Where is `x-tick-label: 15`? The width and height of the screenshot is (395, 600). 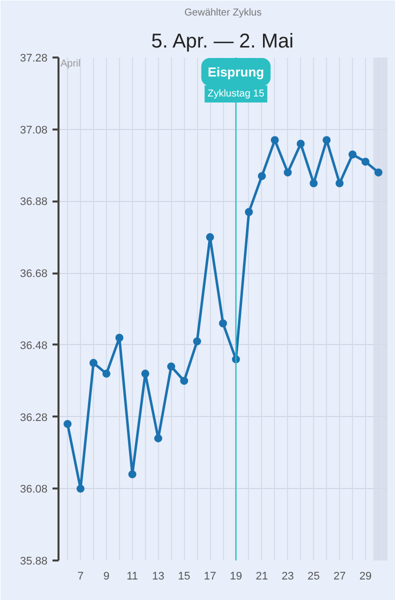 x-tick-label: 15 is located at coordinates (184, 576).